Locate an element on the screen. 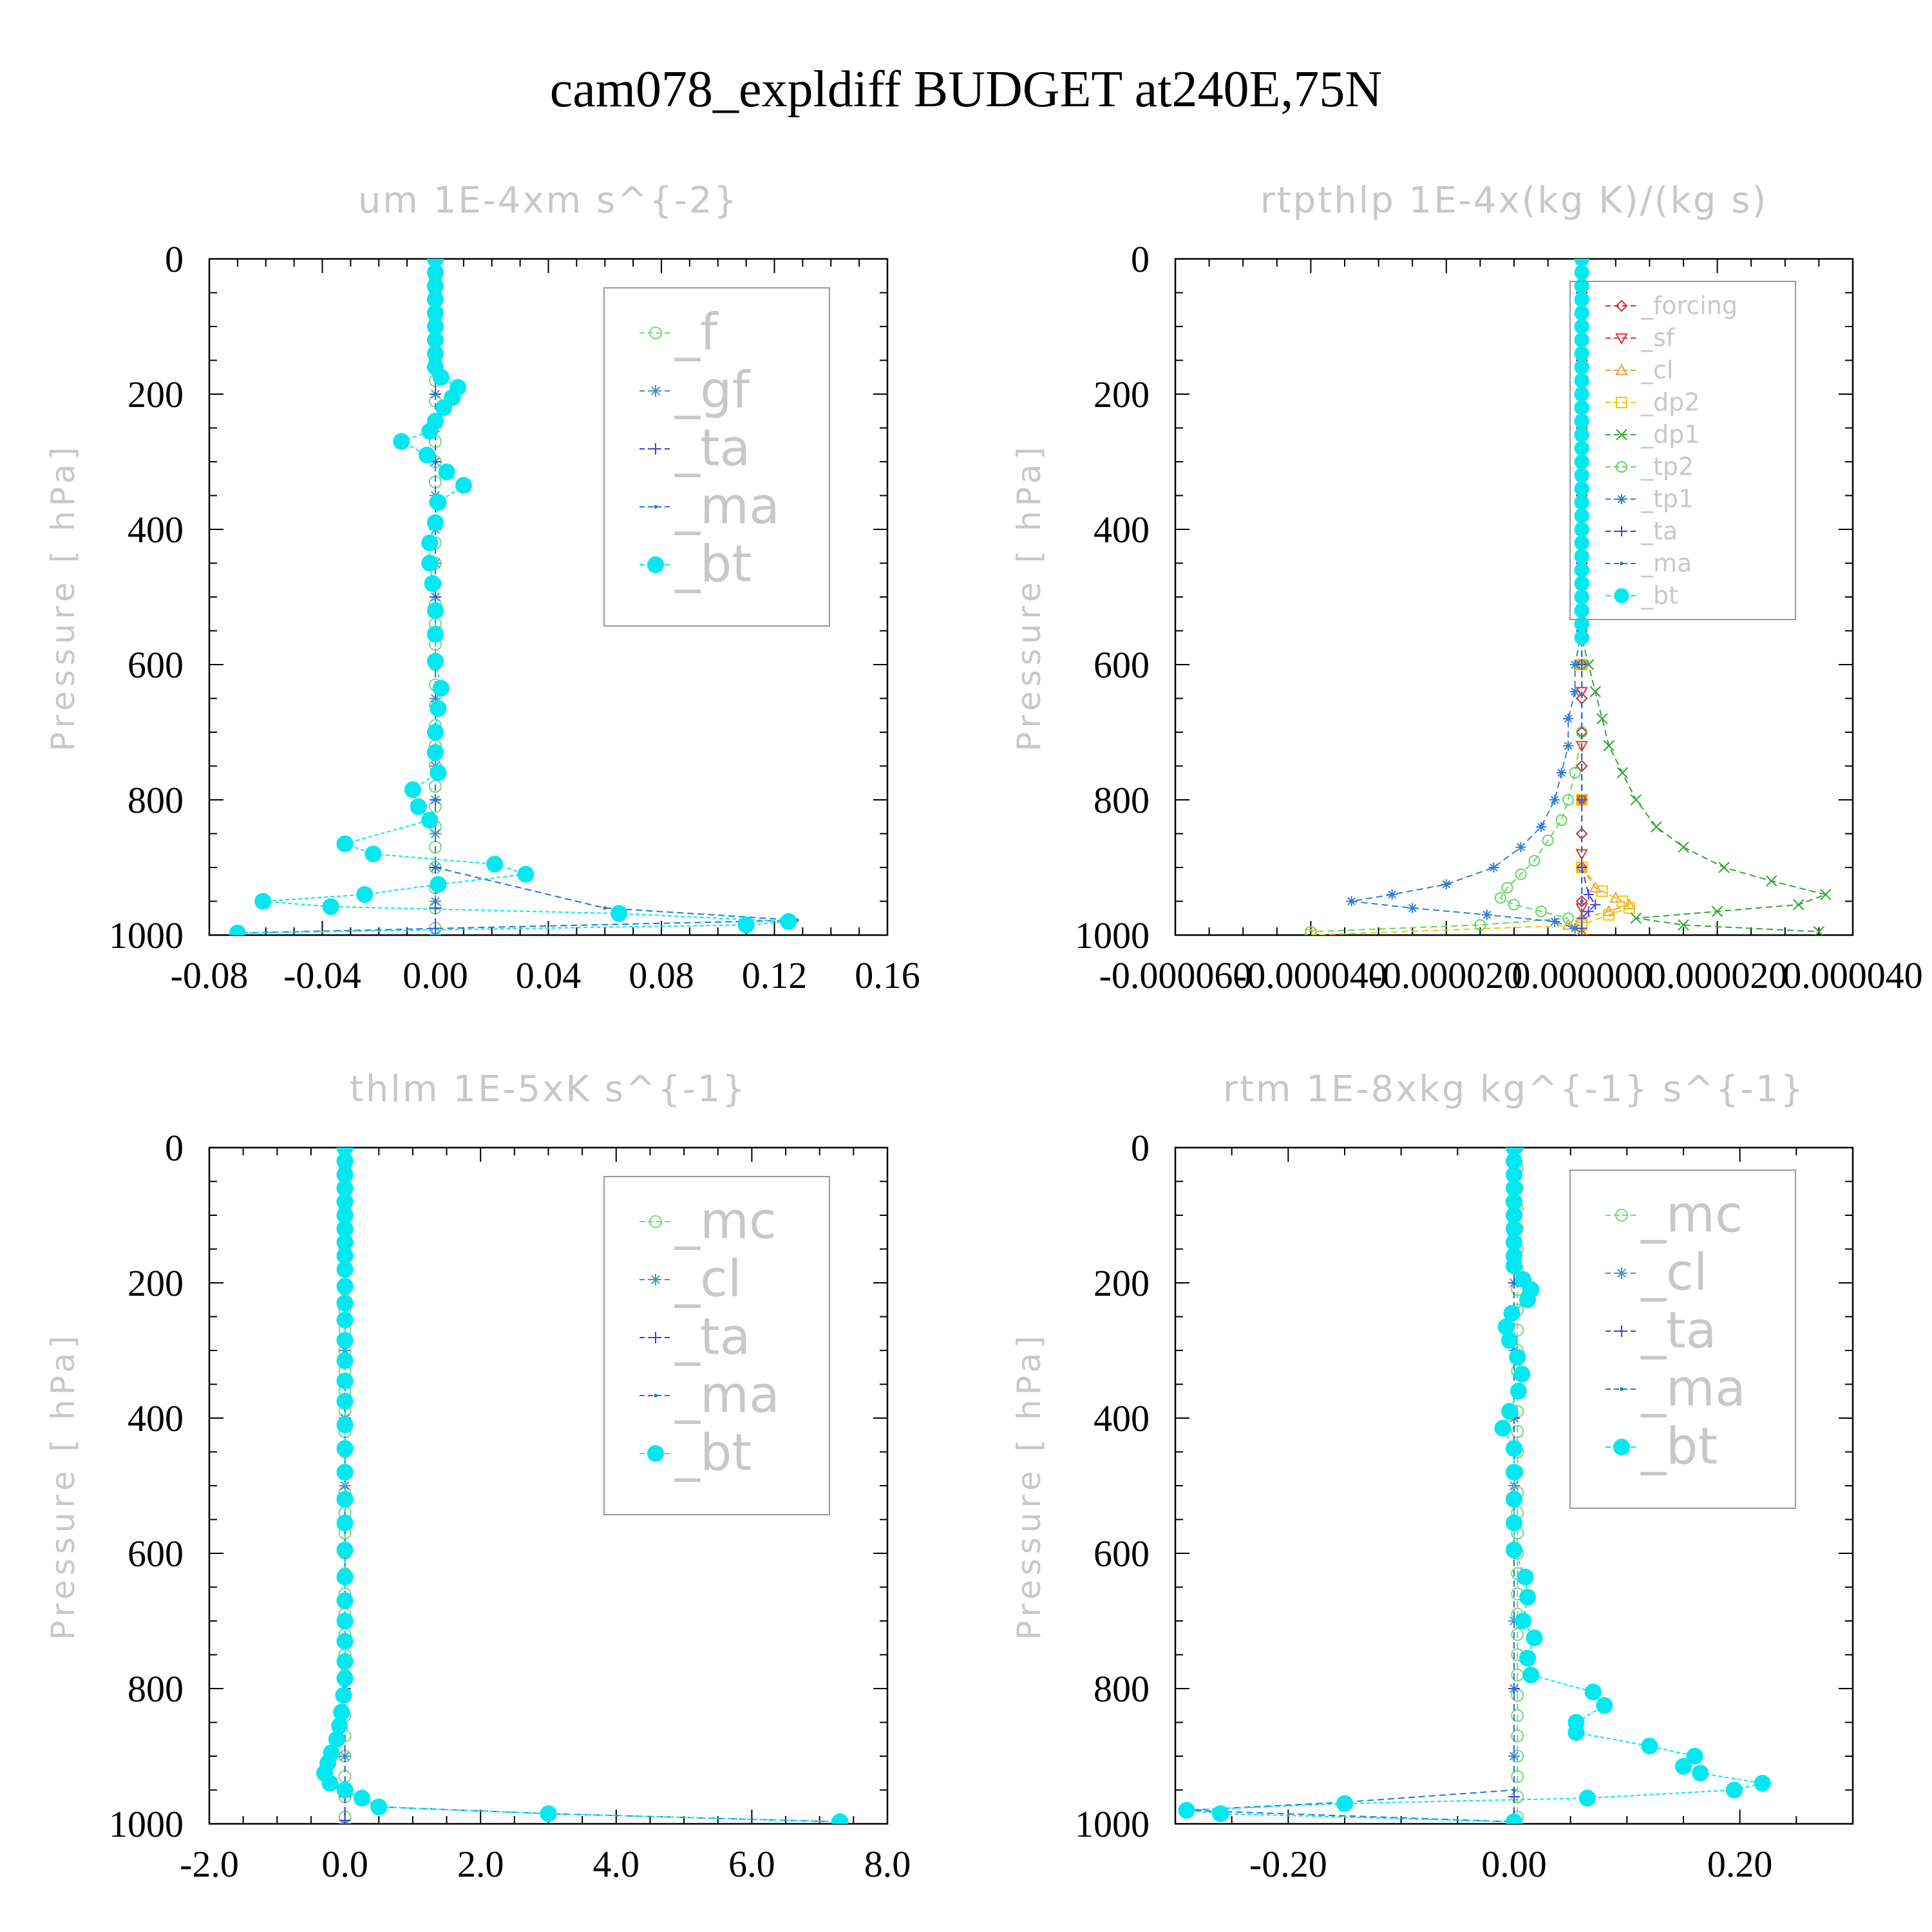 The image size is (1932, 1932). legend-label: _ma is located at coordinates (1693, 1389).